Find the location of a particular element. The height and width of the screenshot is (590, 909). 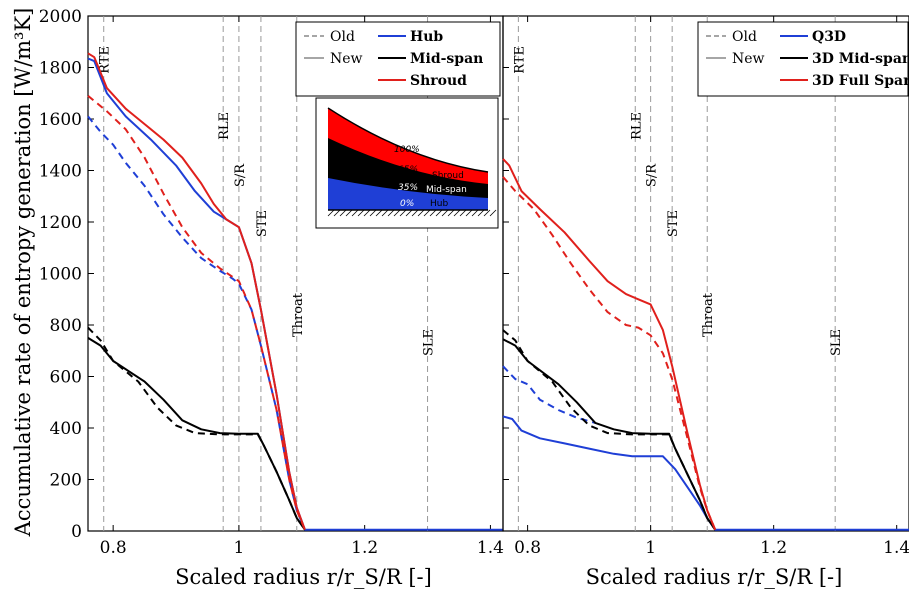

y-tick-label: 2000 is located at coordinates (60, 17).